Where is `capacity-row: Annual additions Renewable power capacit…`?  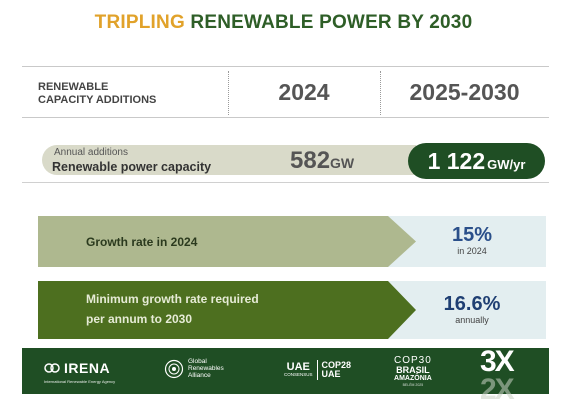
capacity-row: Annual additions Renewable power capacit… is located at coordinates (285, 157).